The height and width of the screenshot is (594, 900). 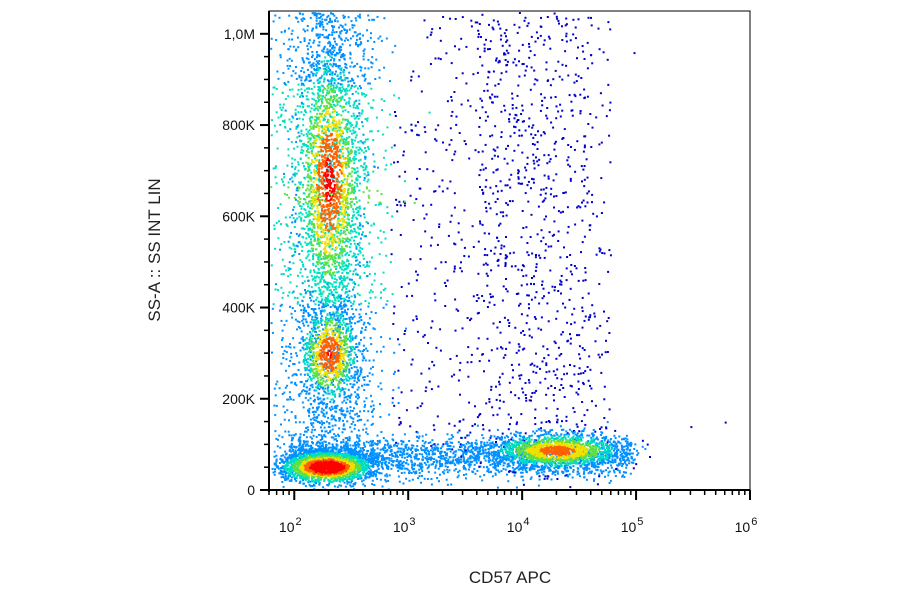 I want to click on x-tick-label: 10⁴, so click(x=518, y=525).